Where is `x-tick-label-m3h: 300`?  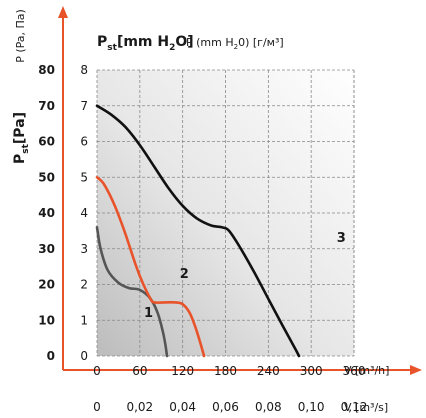 x-tick-label-m3h: 300 is located at coordinates (311, 371).